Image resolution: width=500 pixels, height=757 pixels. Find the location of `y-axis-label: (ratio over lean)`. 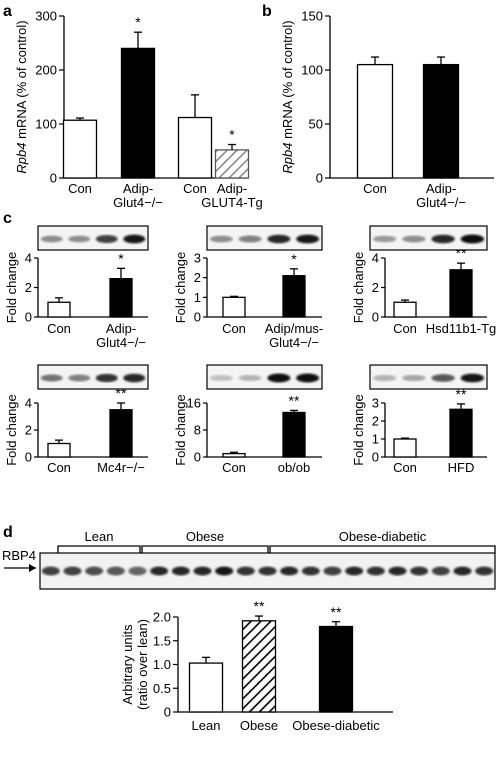

y-axis-label: (ratio over lean) is located at coordinates (142, 664).